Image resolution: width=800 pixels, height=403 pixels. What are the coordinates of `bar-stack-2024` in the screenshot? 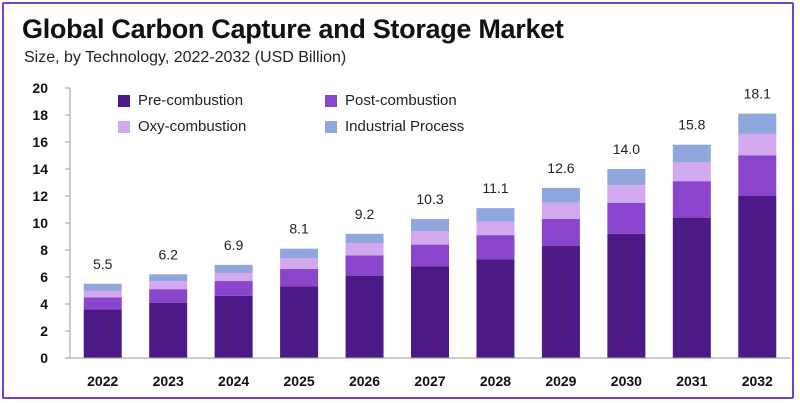 It's located at (233, 311).